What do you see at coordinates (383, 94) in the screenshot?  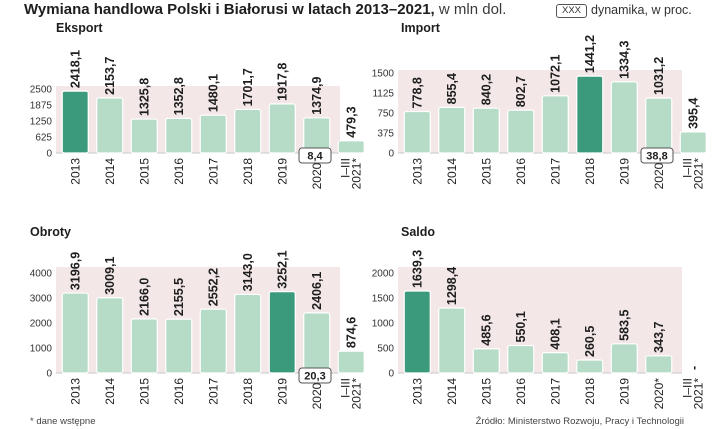 I see `y-tick-label: 1125` at bounding box center [383, 94].